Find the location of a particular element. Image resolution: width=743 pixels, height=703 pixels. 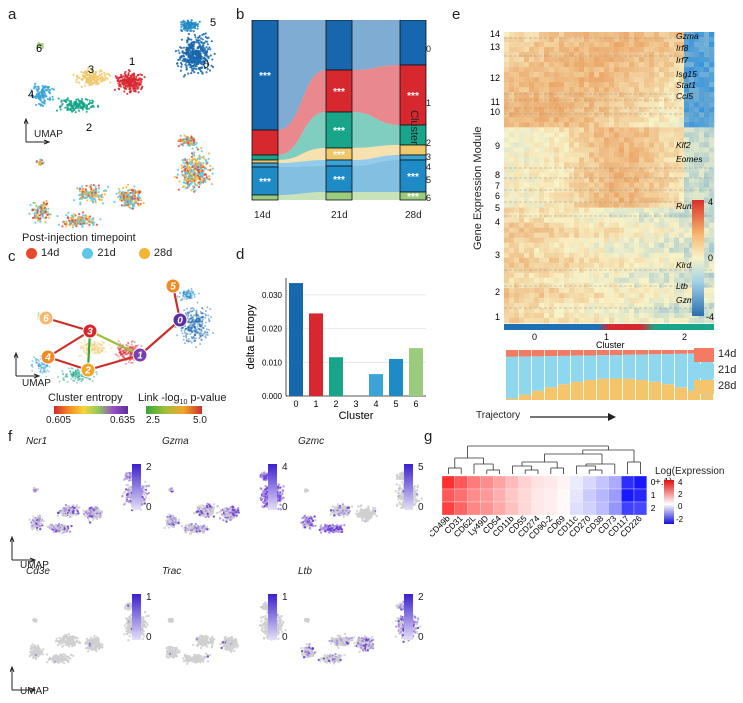

graph-node-label-3: 3 is located at coordinates (90, 332).